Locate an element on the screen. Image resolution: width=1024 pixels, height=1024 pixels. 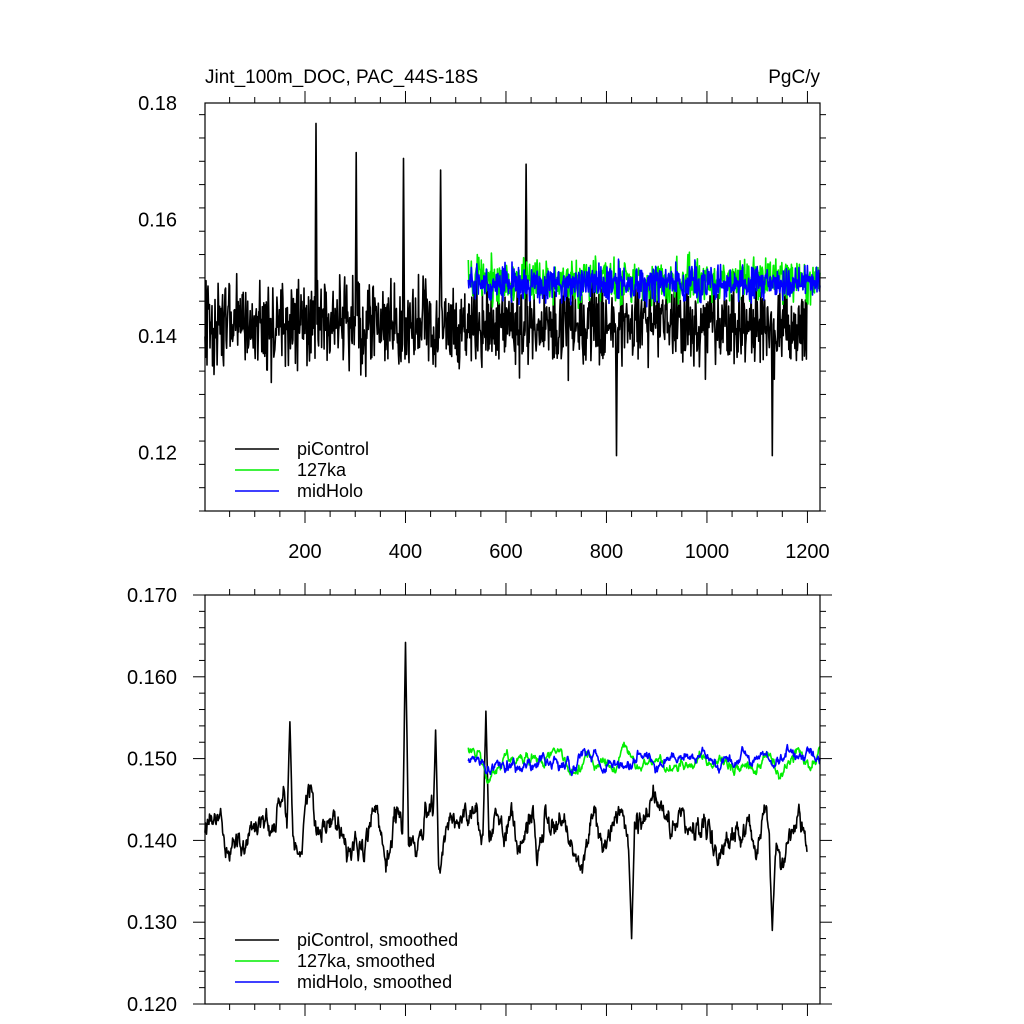
x-tick-label: 800 is located at coordinates (606, 552).